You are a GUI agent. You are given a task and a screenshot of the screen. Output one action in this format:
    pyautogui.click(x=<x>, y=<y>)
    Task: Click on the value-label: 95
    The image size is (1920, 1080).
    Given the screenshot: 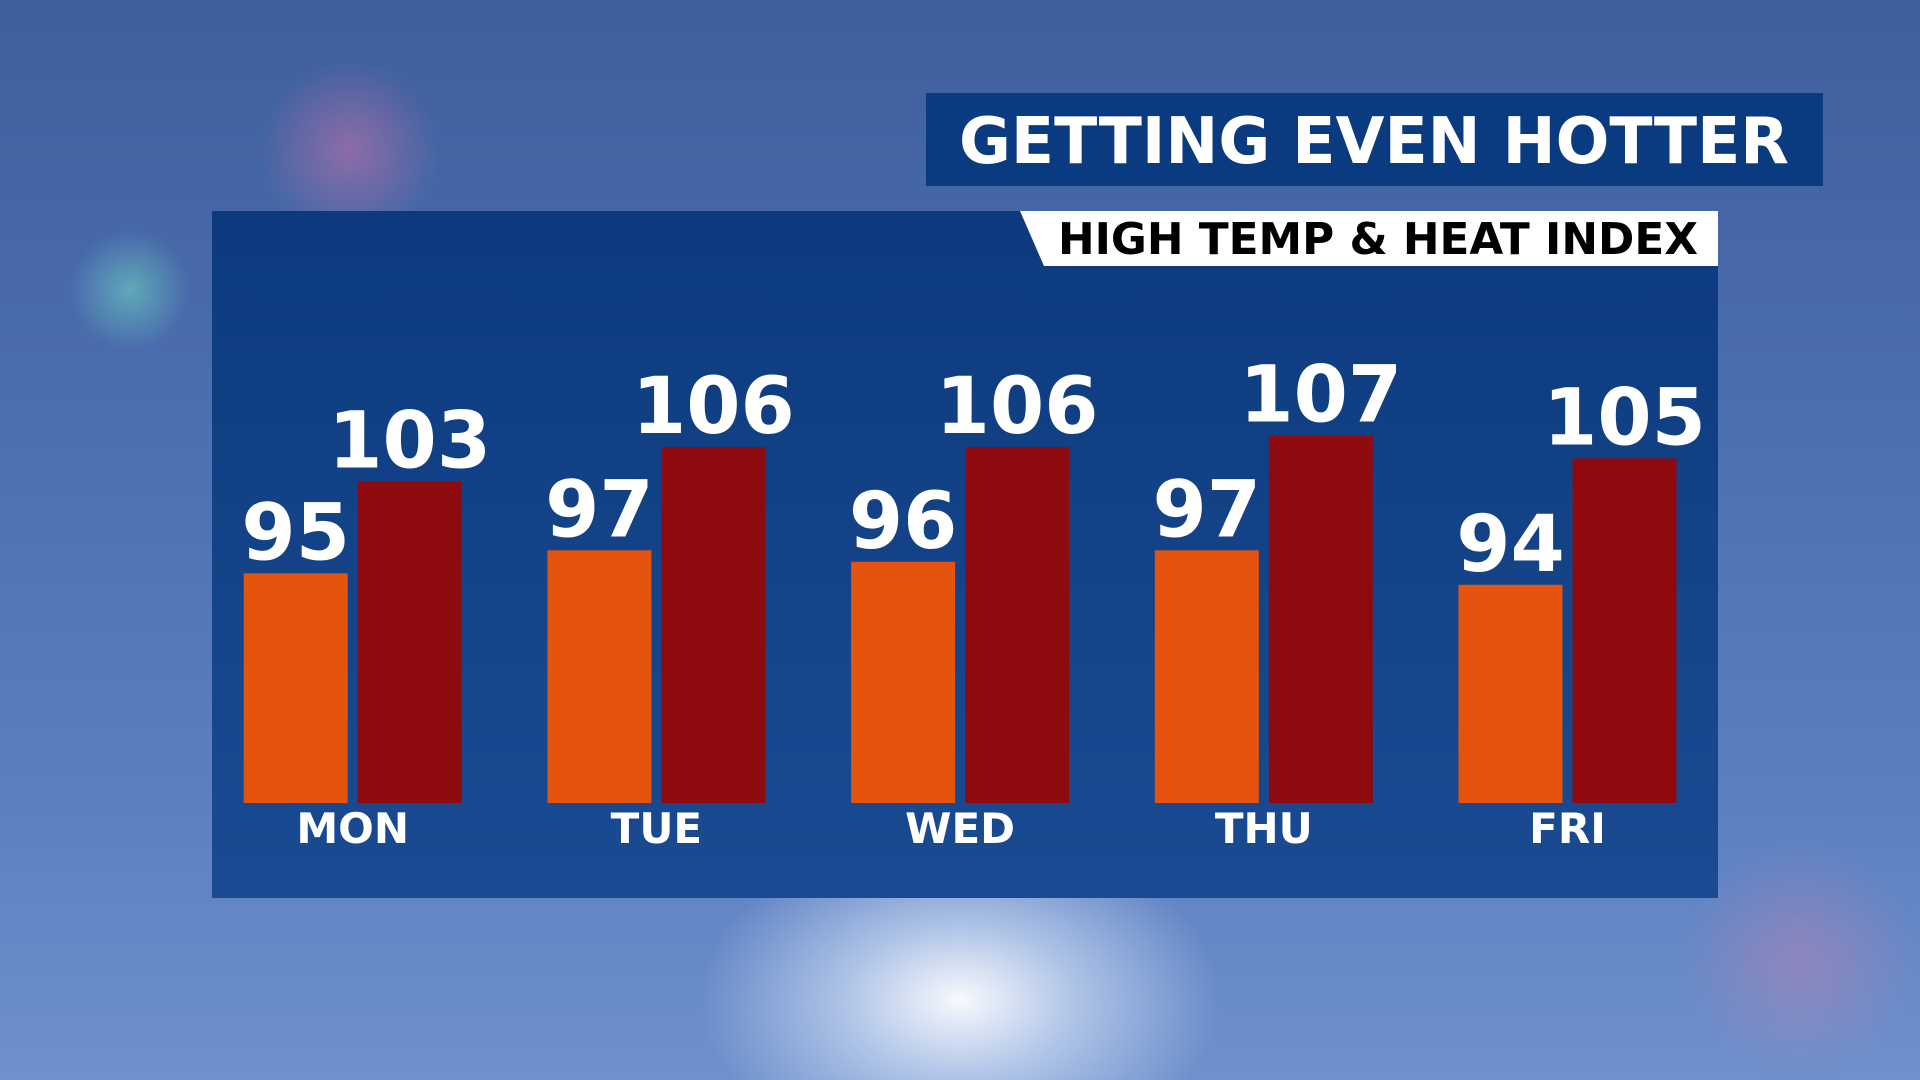 What is the action you would take?
    pyautogui.click(x=295, y=533)
    